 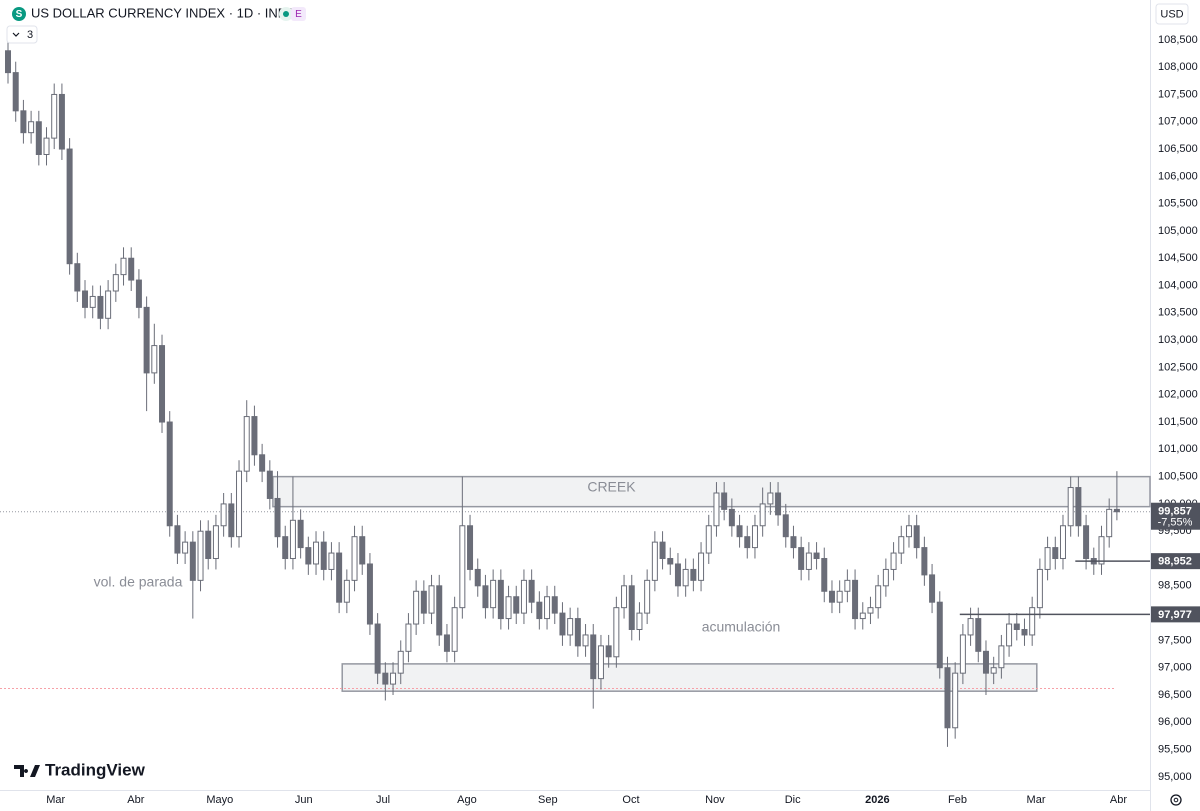 I want to click on y-tick-label: 108,000, so click(x=1178, y=67).